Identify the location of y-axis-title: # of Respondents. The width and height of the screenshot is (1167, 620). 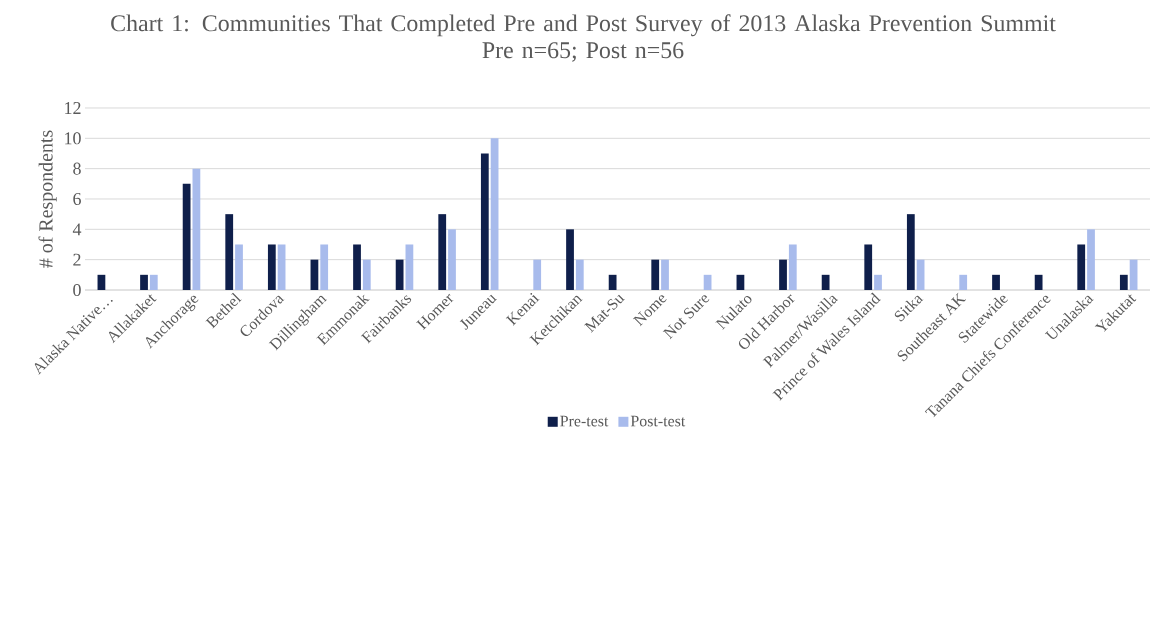
(47, 199).